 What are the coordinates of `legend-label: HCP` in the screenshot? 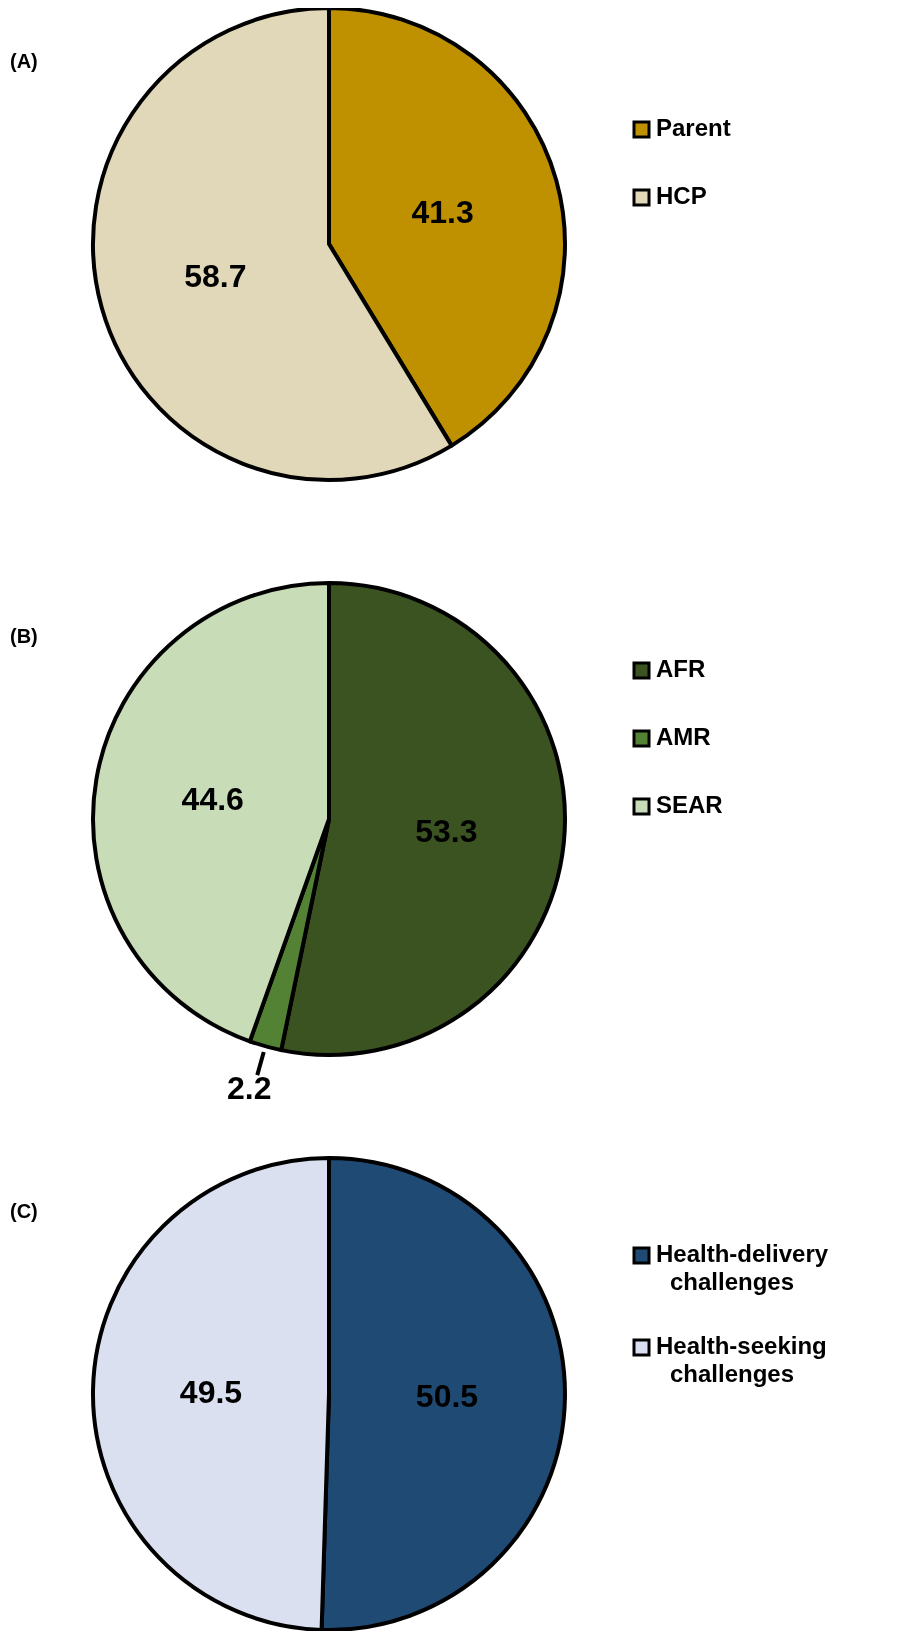 It's located at (681, 195).